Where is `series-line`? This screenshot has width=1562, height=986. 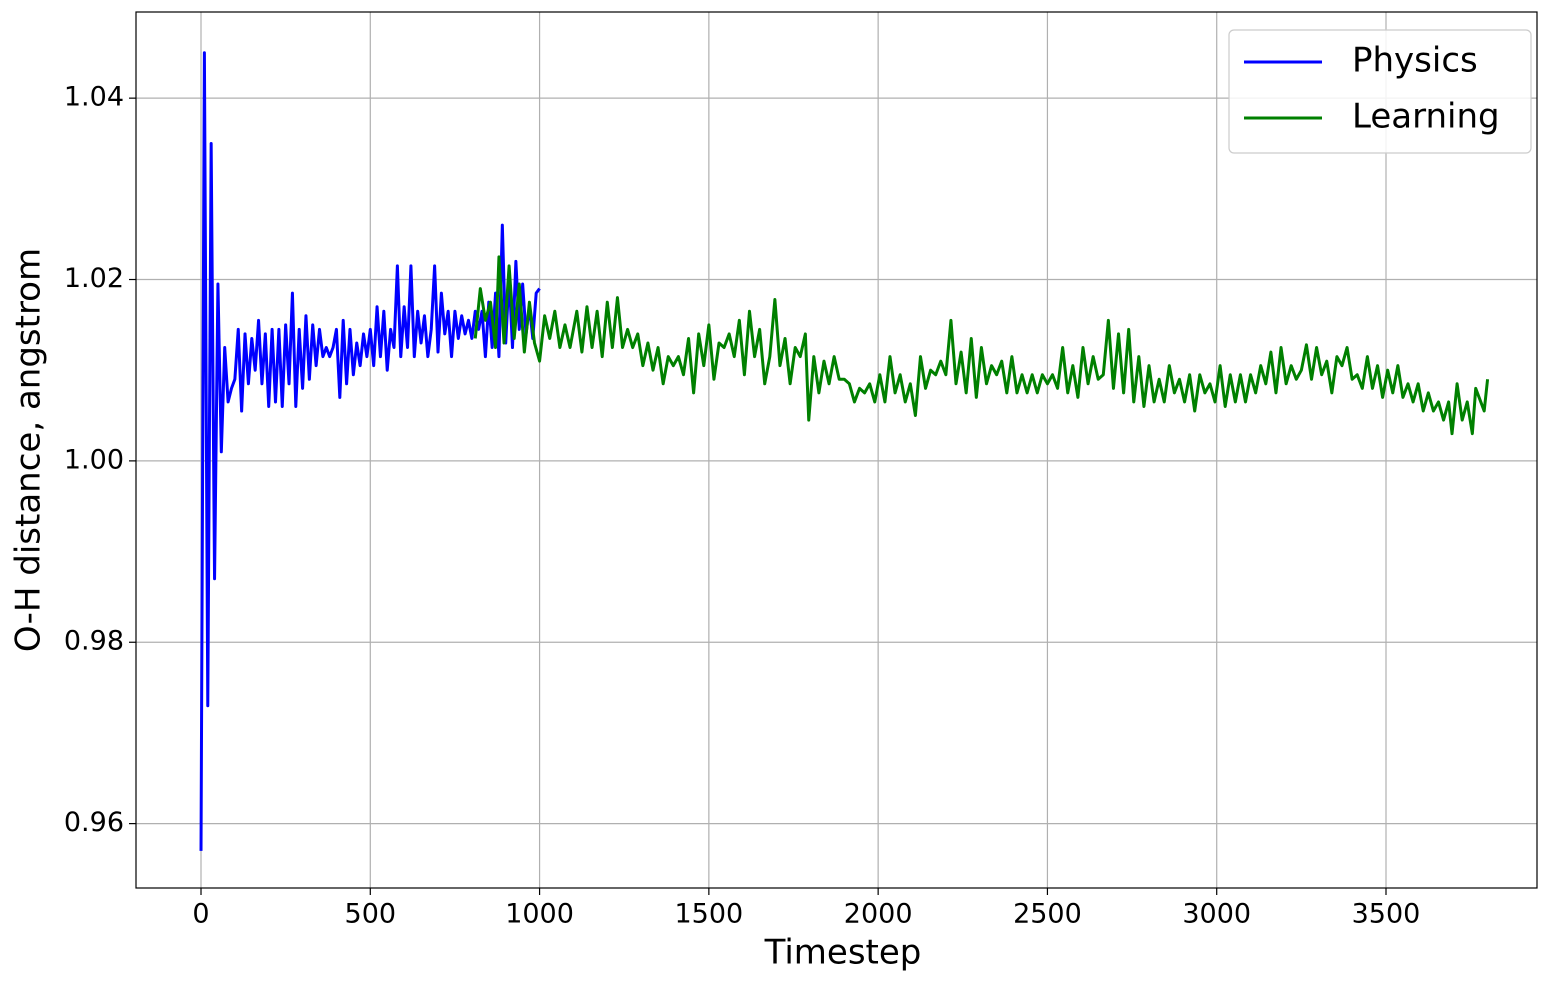 series-line is located at coordinates (981, 345).